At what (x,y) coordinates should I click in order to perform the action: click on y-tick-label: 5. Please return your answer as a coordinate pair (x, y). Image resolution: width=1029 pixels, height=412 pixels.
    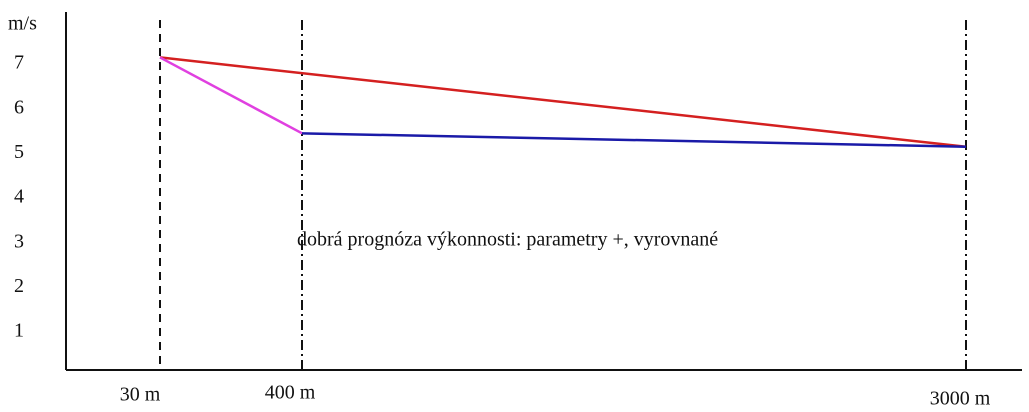
    Looking at the image, I should click on (19, 152).